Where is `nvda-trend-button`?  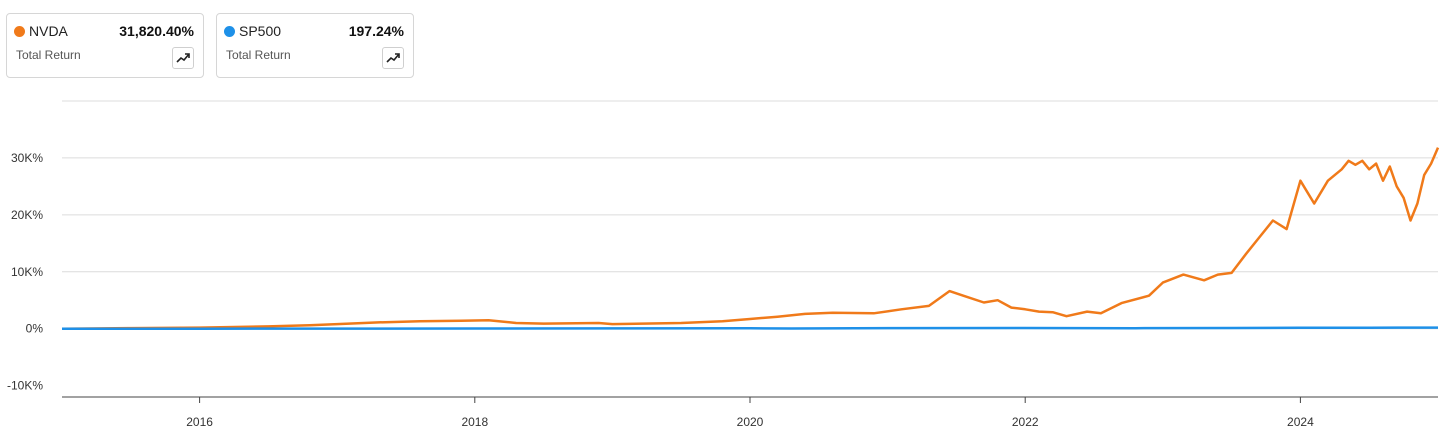
nvda-trend-button is located at coordinates (183, 58).